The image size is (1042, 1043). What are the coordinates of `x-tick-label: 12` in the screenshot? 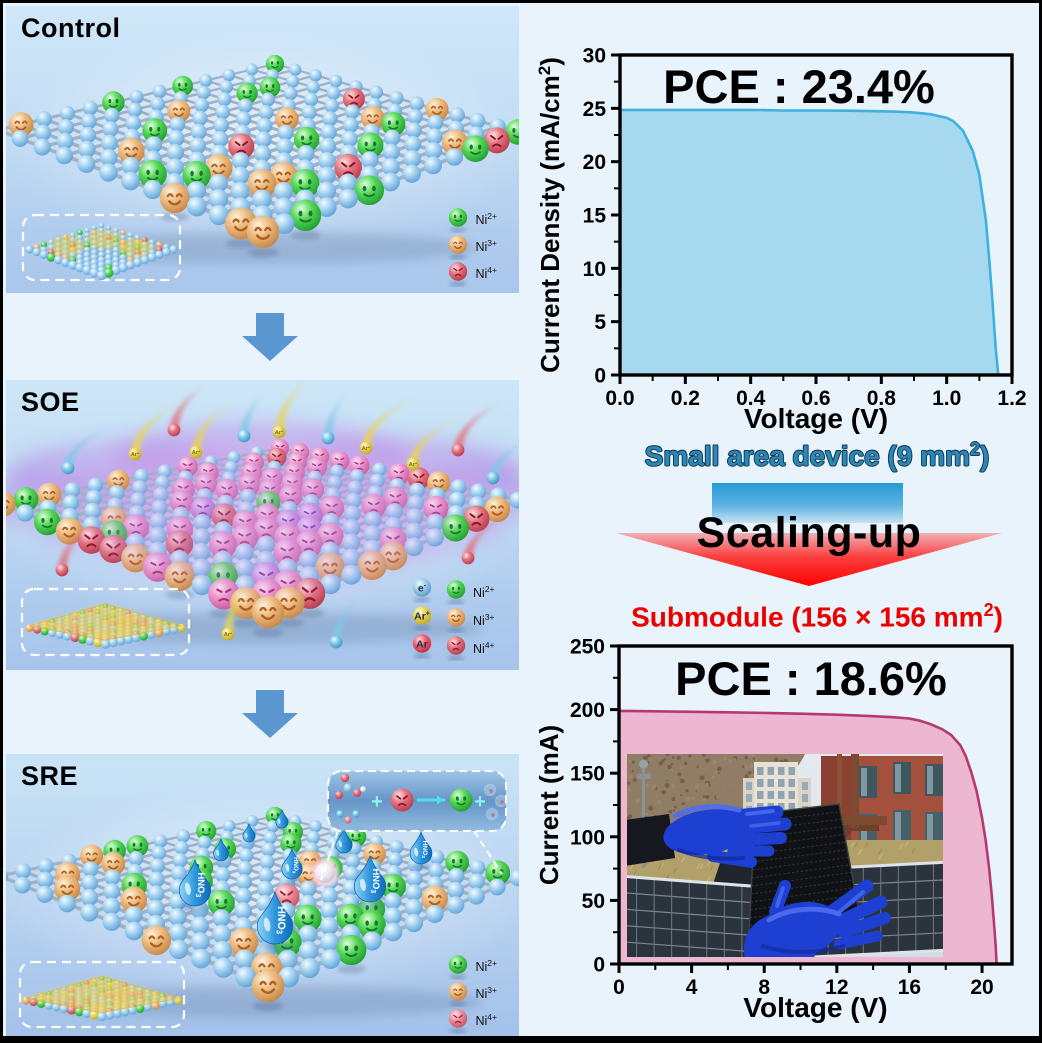 It's located at (836, 987).